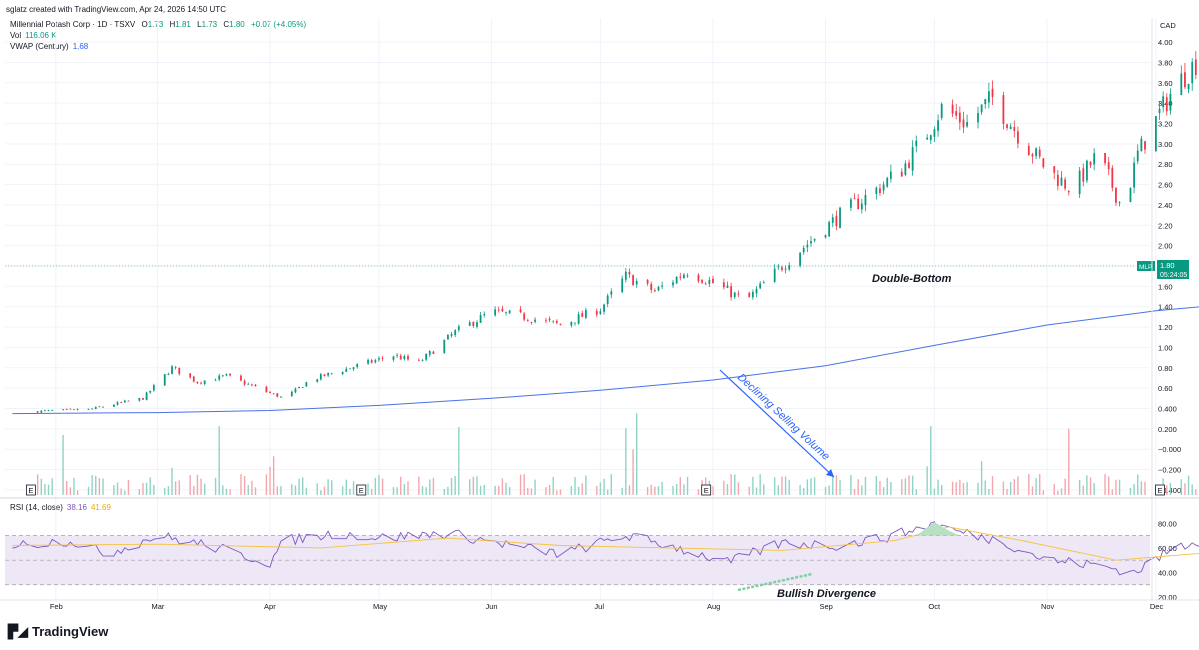  I want to click on ticker-tag, so click(1146, 266).